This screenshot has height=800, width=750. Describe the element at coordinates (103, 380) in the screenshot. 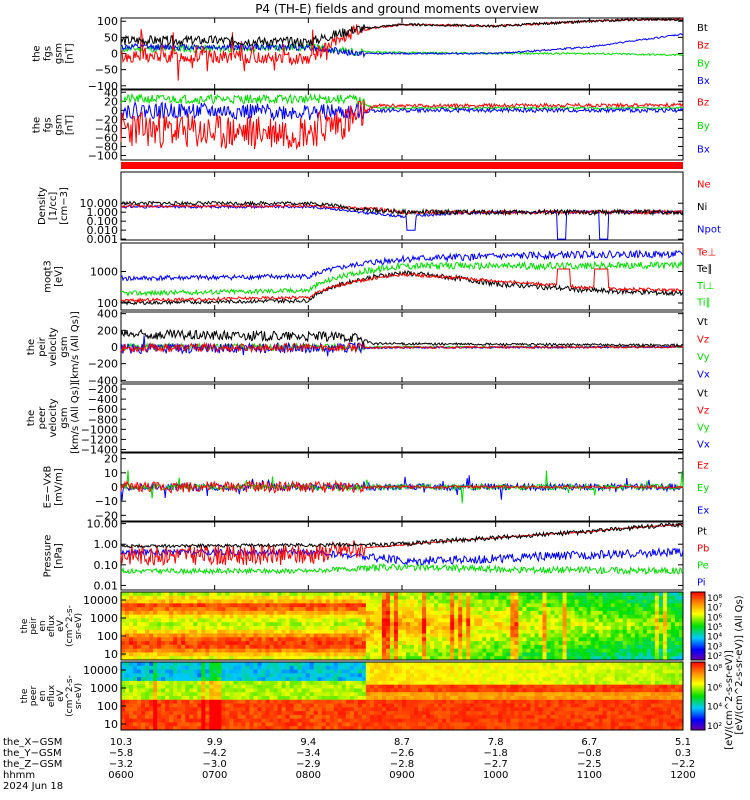

I see `y-tick-label: −400` at that location.